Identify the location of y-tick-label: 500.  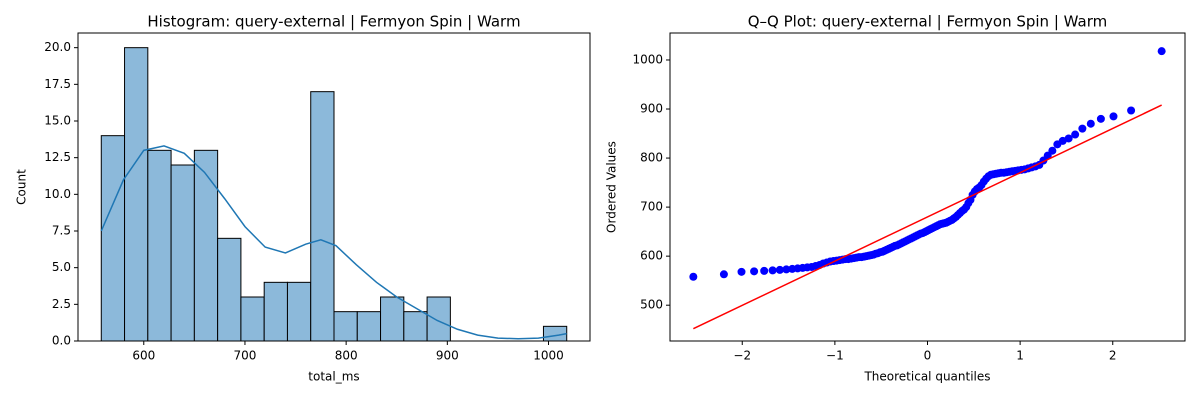
(651, 305).